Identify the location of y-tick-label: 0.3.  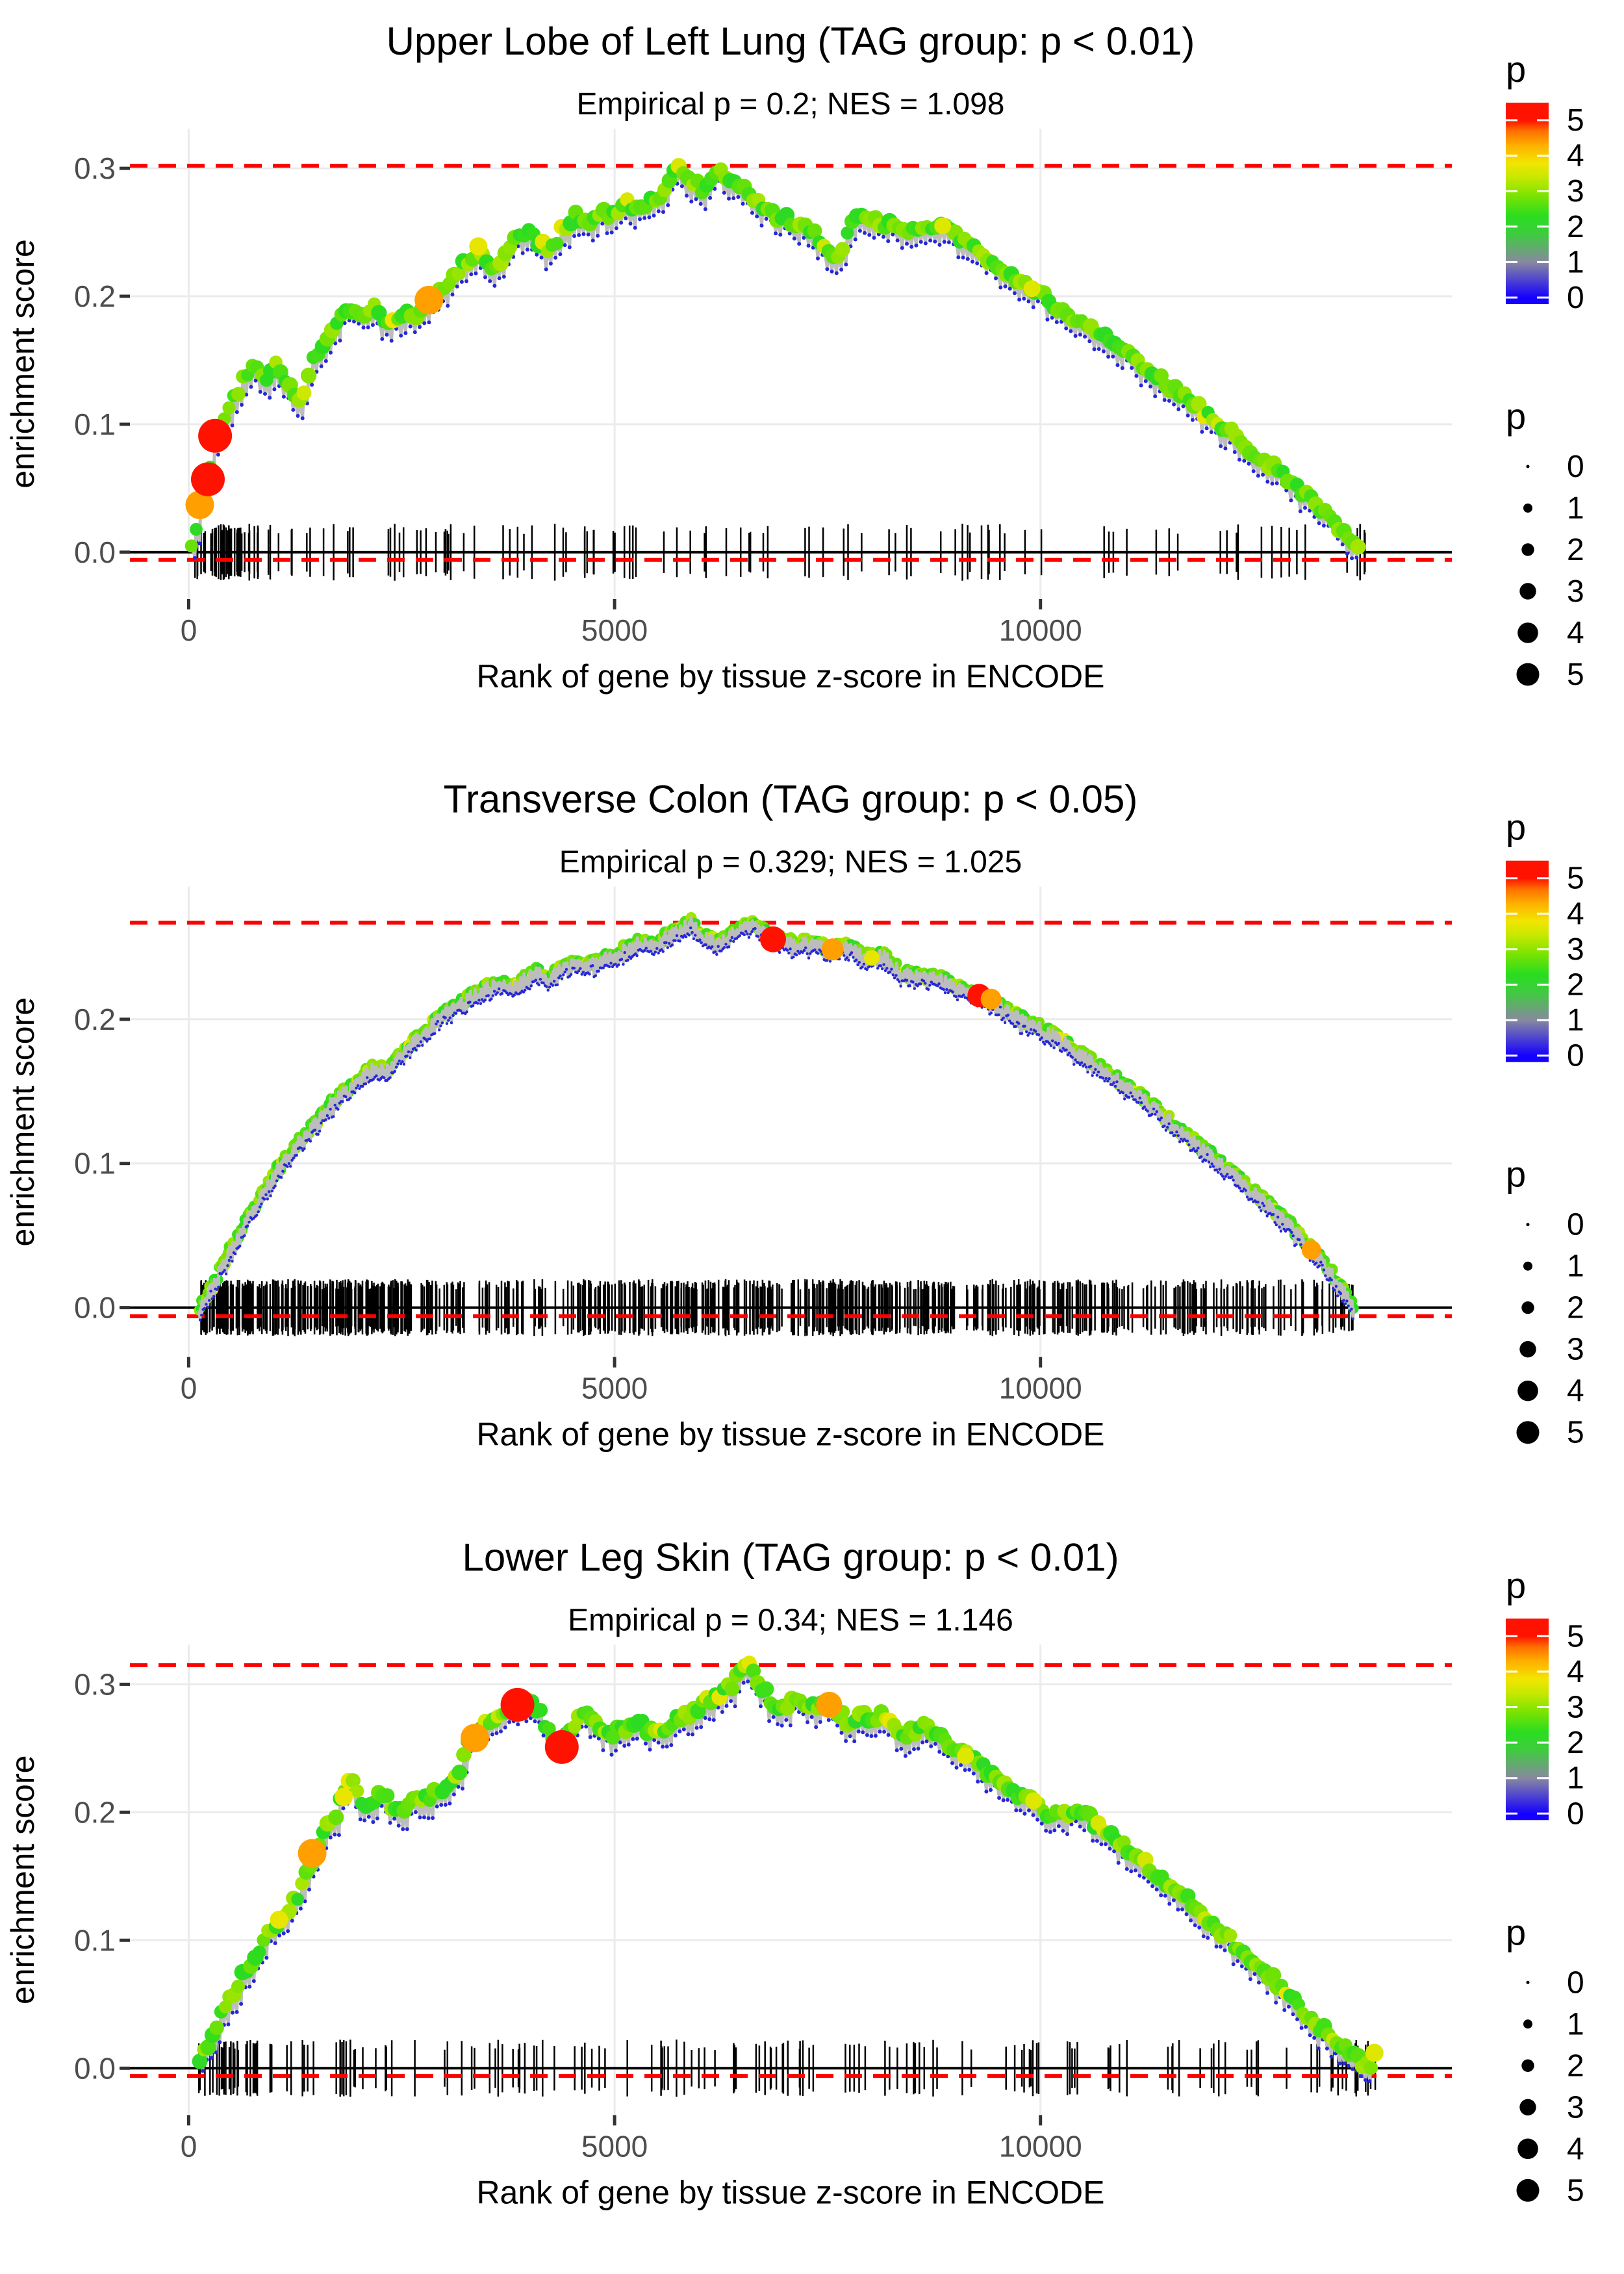
(95, 1684).